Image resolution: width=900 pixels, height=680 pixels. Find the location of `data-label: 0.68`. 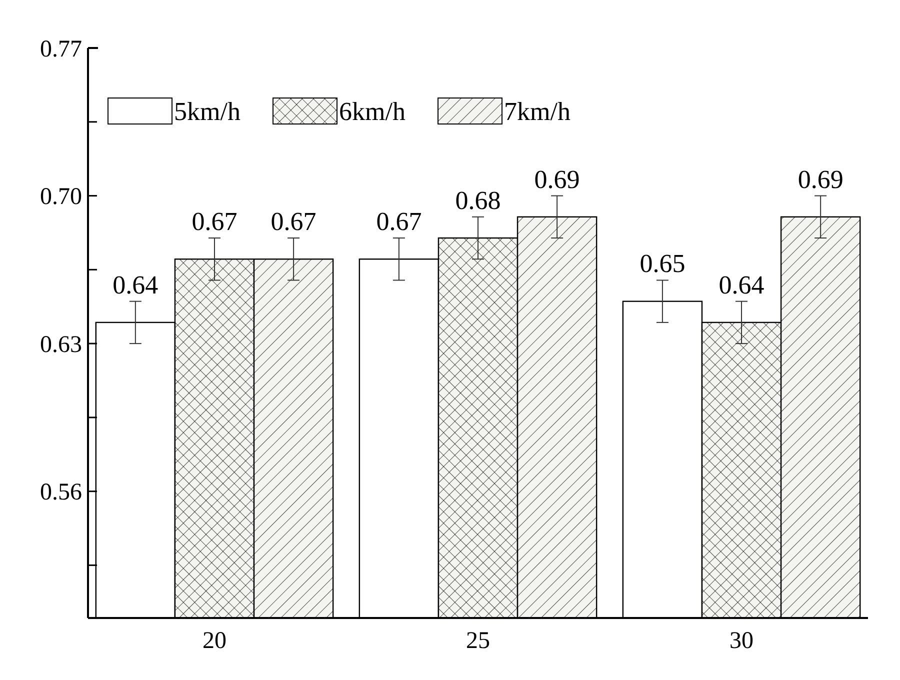

data-label: 0.68 is located at coordinates (478, 200).